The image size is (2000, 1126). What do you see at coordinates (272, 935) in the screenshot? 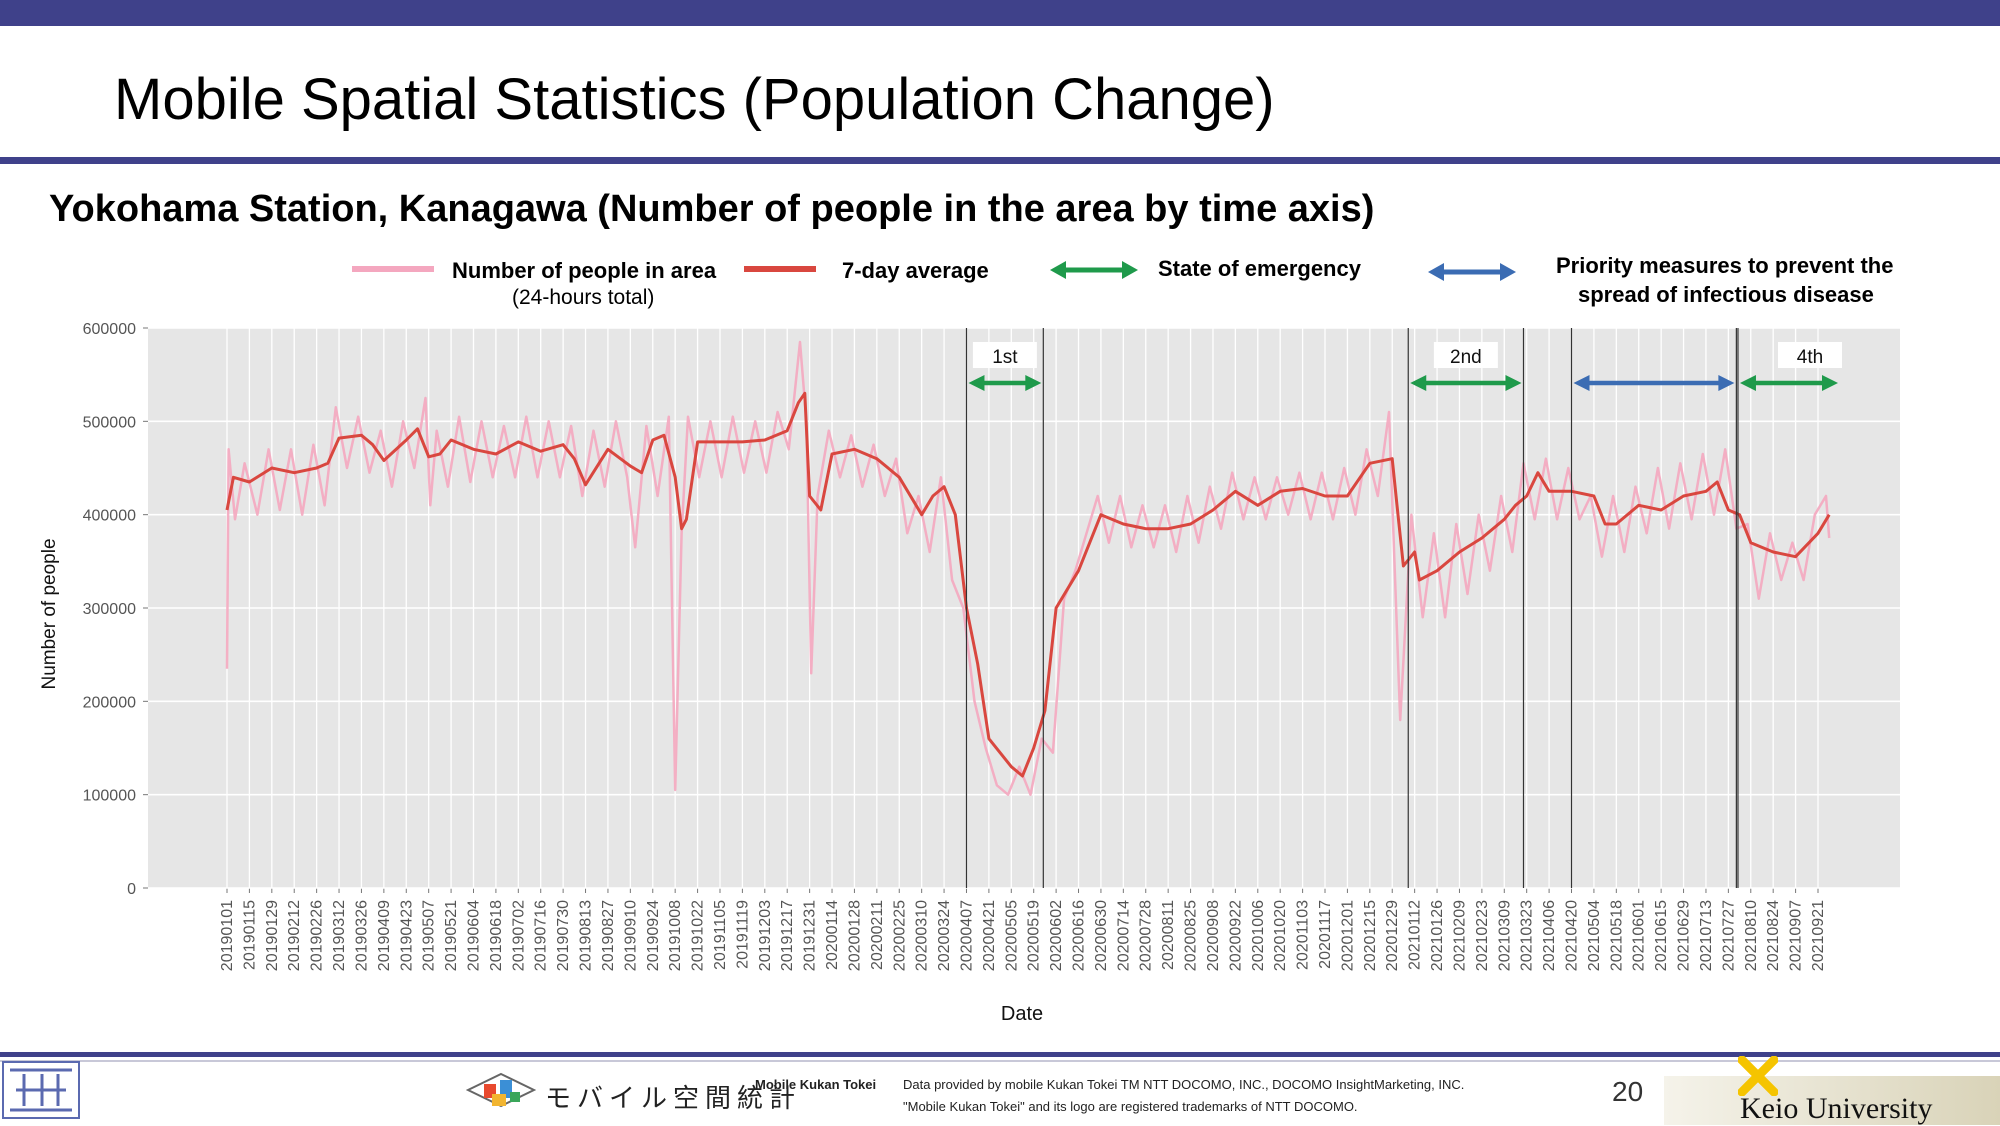
I see `x-tick-label: 20190129` at bounding box center [272, 935].